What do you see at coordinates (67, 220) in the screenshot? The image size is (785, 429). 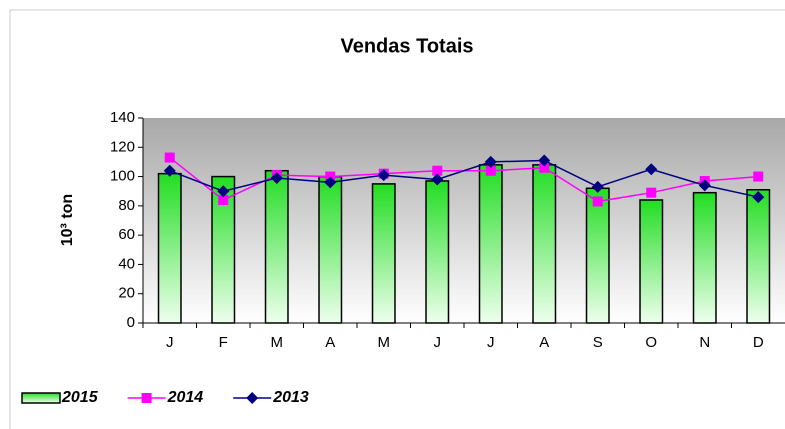 I see `y-axis-label: 10³ ton` at bounding box center [67, 220].